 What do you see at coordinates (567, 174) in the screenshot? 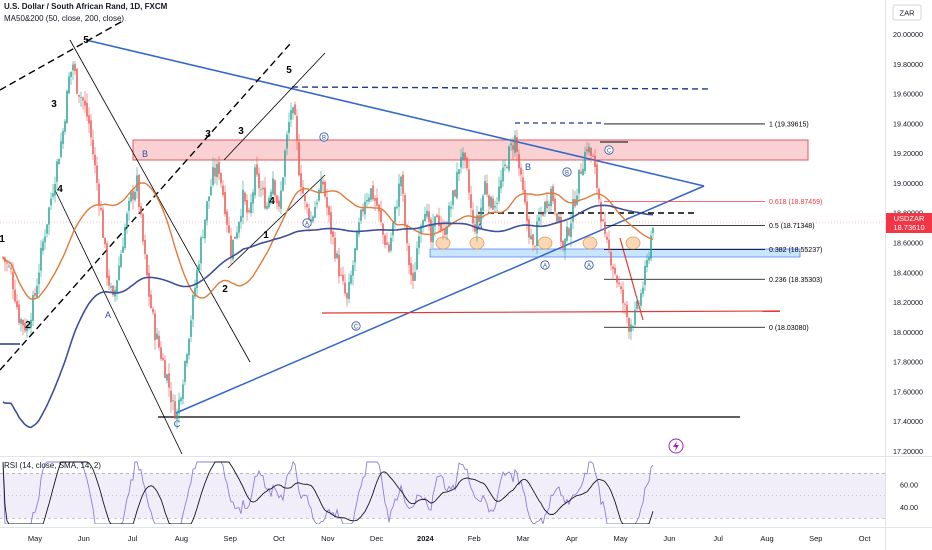
I see `wave-label: B` at bounding box center [567, 174].